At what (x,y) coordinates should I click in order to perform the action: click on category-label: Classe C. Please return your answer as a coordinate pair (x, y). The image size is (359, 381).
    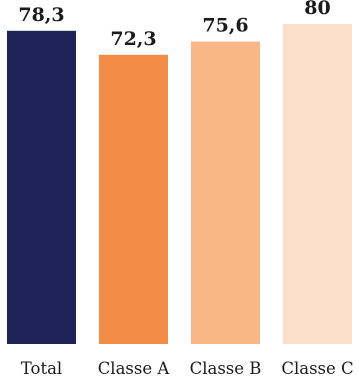
    Looking at the image, I should click on (317, 368).